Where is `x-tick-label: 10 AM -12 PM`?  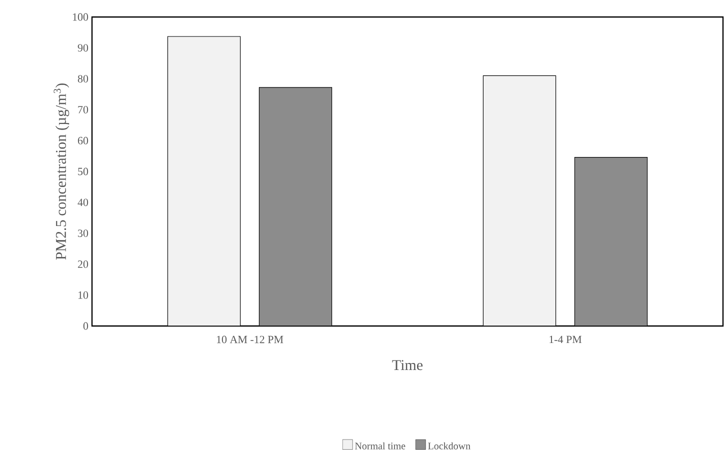 x-tick-label: 10 AM -12 PM is located at coordinates (250, 340).